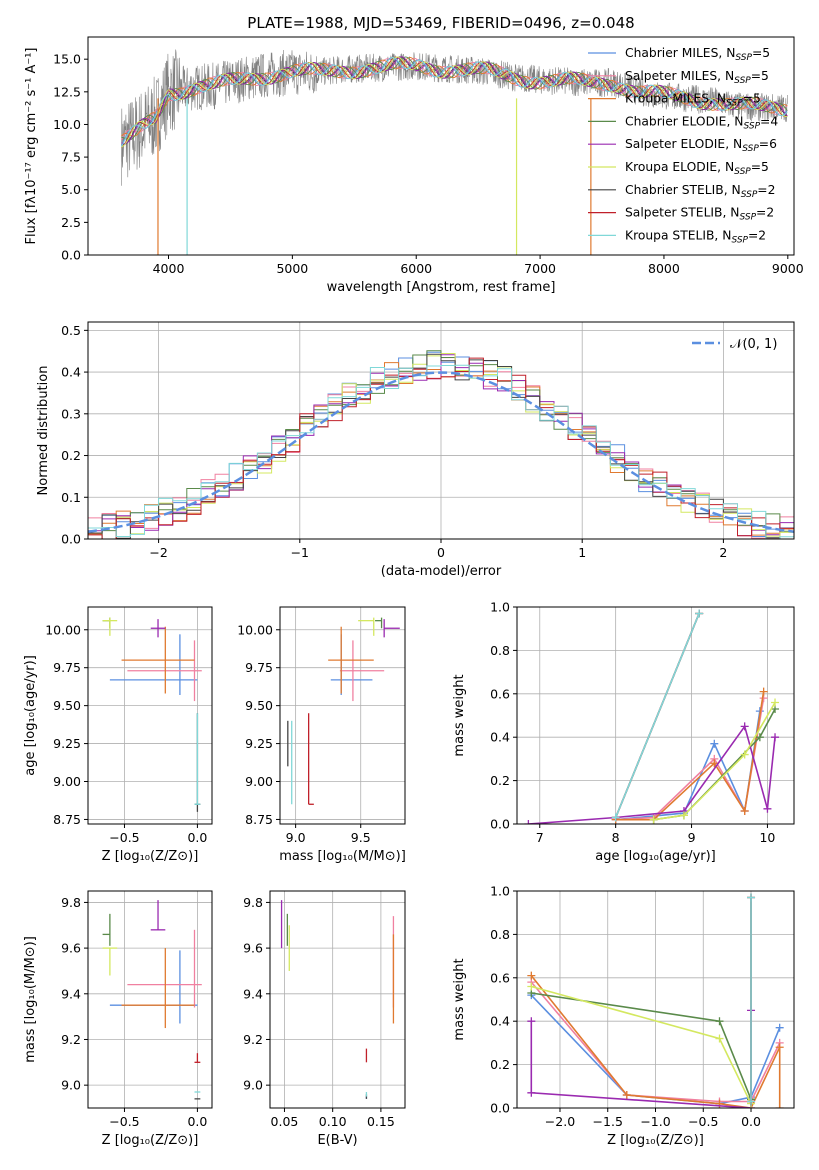 Image resolution: width=819 pixels, height=1170 pixels. What do you see at coordinates (560, 1121) in the screenshot?
I see `x-tick-label: −2.0` at bounding box center [560, 1121].